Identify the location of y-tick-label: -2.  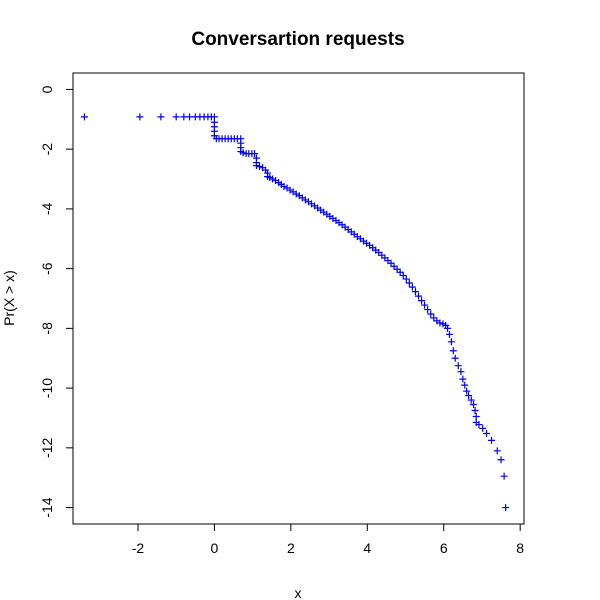
(47, 149).